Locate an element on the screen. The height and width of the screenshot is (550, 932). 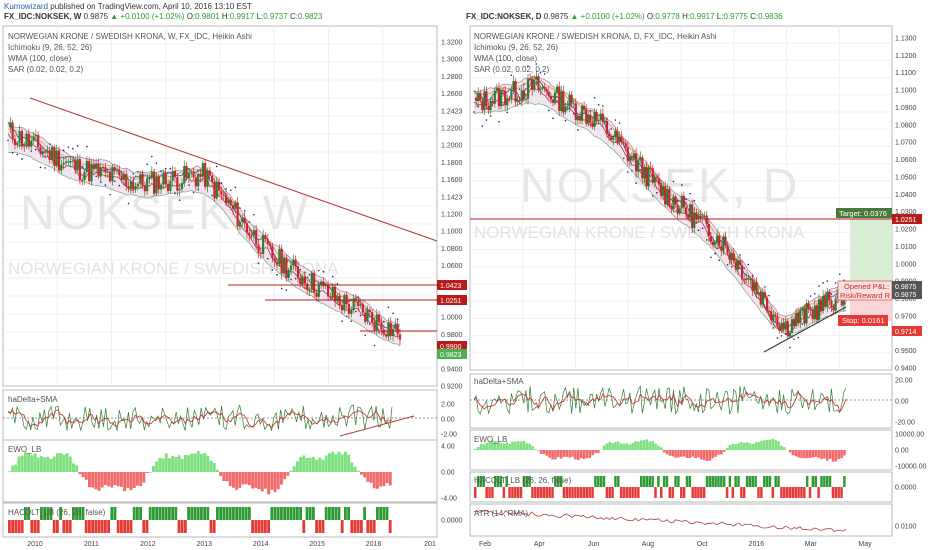
right-ind4-line is located at coordinates (660, 521).